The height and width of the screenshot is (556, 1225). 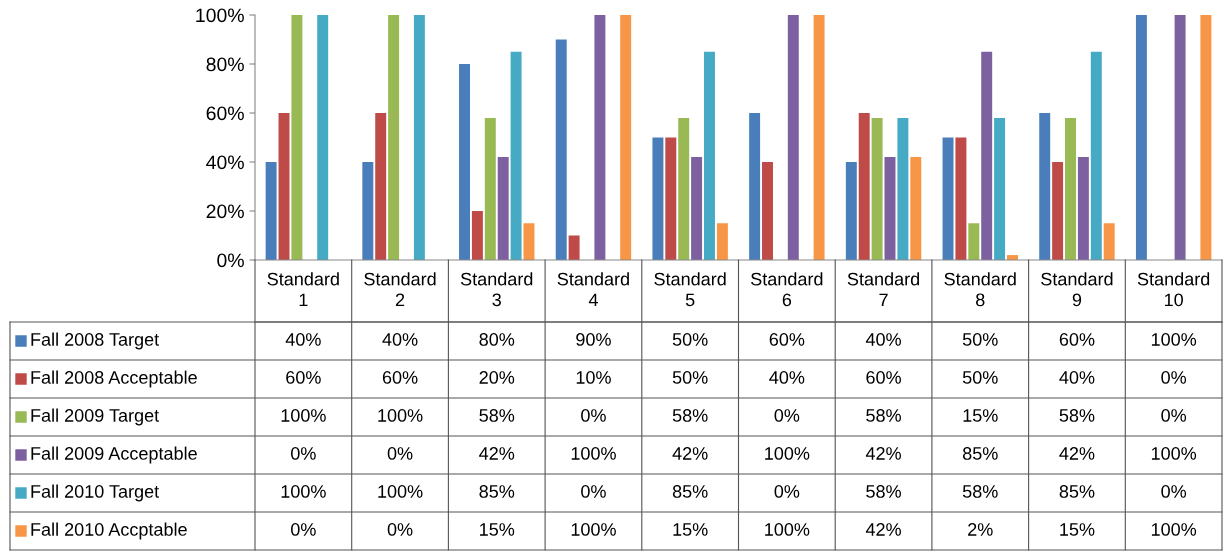 What do you see at coordinates (980, 289) in the screenshot?
I see `x-tick-label: Standard 8` at bounding box center [980, 289].